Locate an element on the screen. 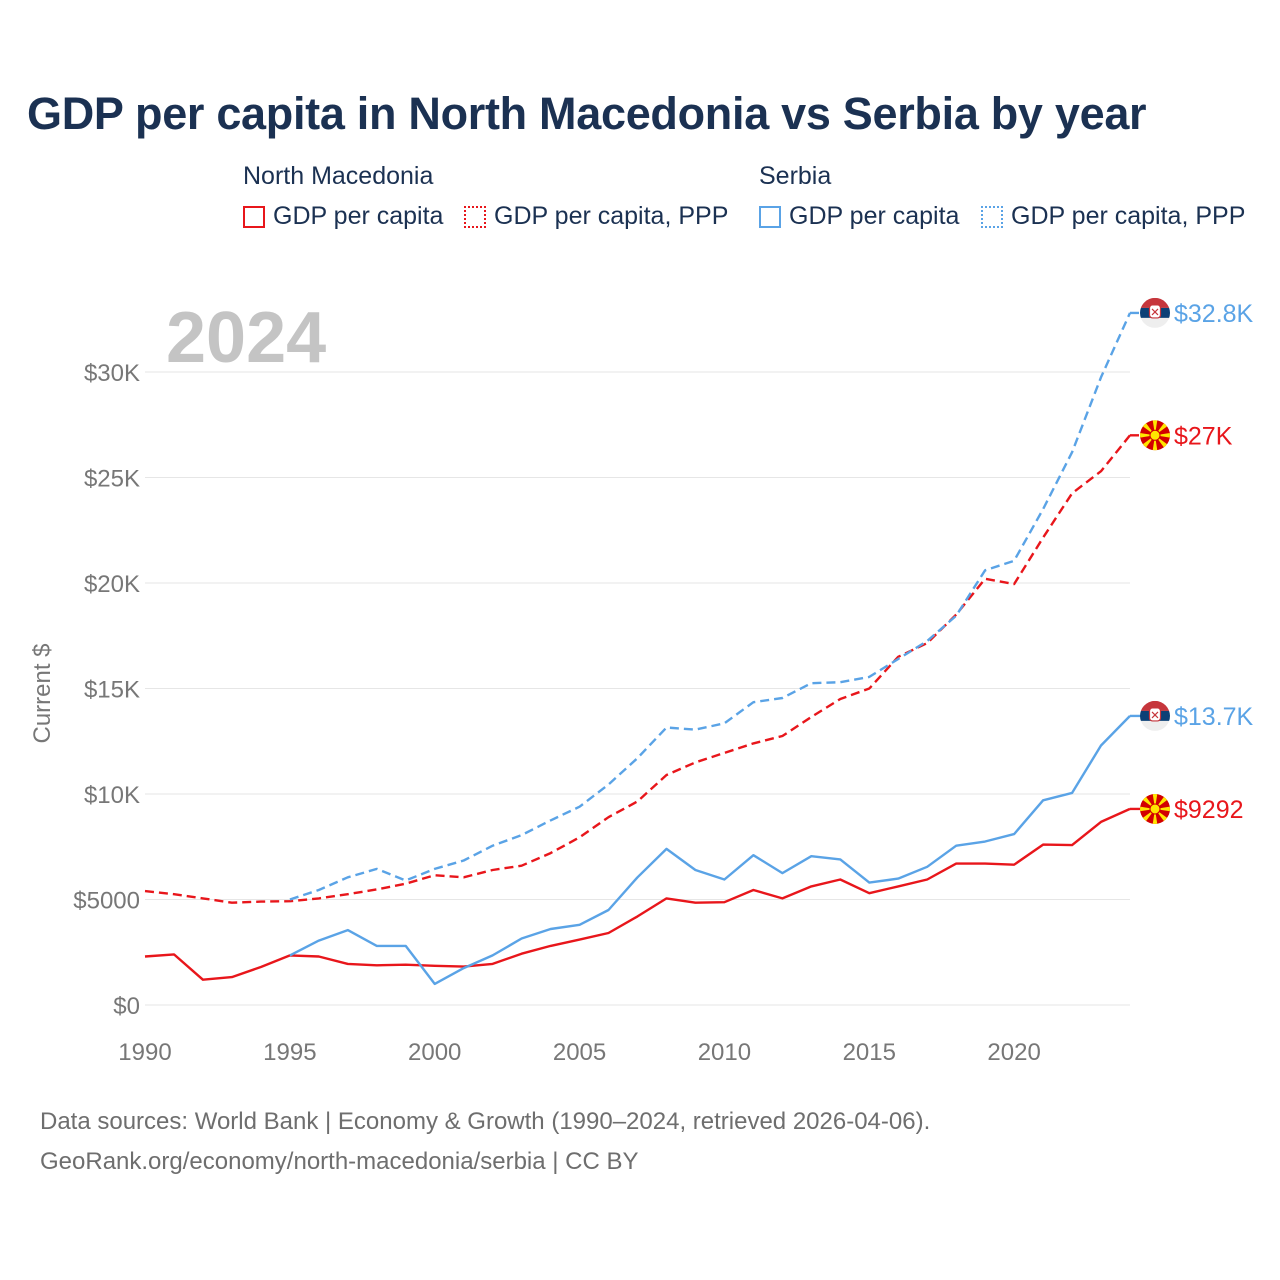 The width and height of the screenshot is (1280, 1280). y-tick-label: $30K is located at coordinates (112, 373).